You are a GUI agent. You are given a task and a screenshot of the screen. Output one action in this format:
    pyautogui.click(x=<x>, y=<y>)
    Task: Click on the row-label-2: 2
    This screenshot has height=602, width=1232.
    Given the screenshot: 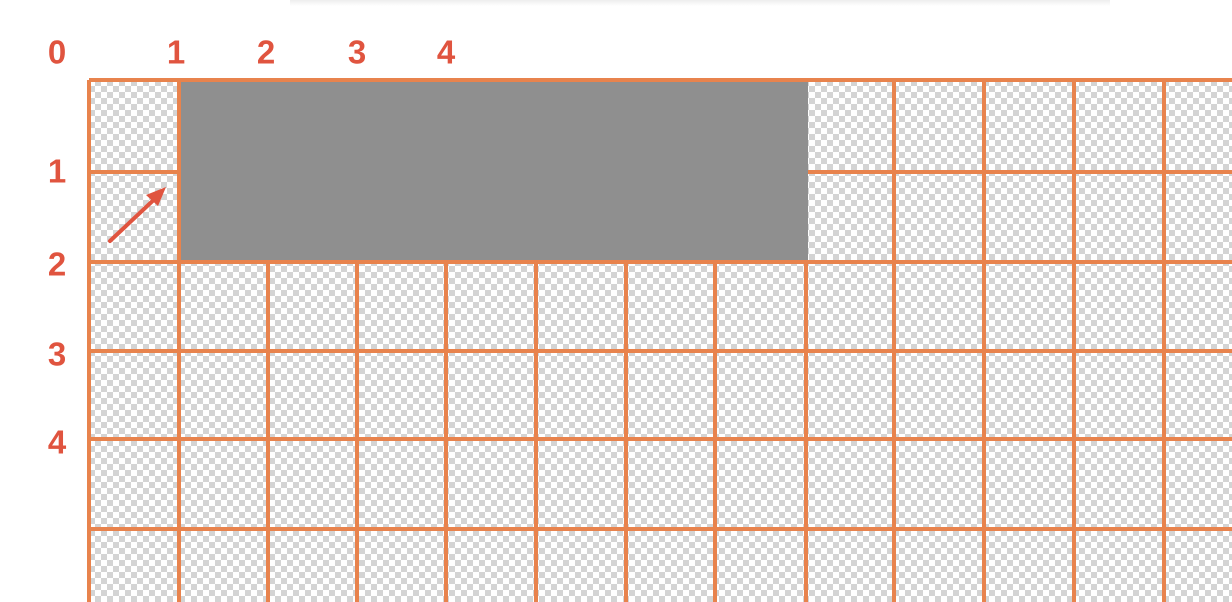 What is the action you would take?
    pyautogui.click(x=57, y=264)
    